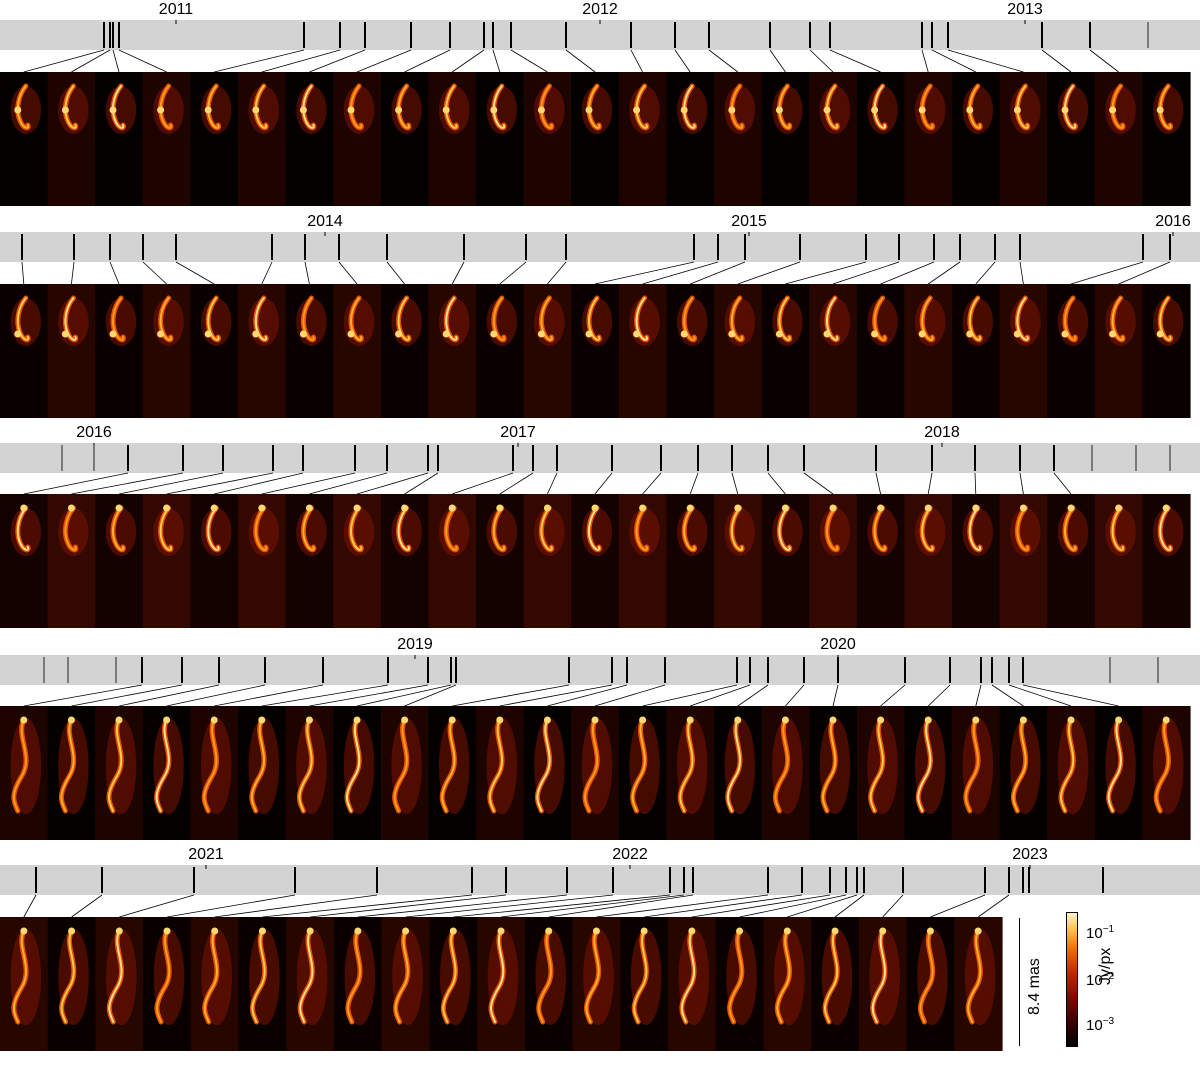  What do you see at coordinates (1173, 221) in the screenshot?
I see `year-label: 2016` at bounding box center [1173, 221].